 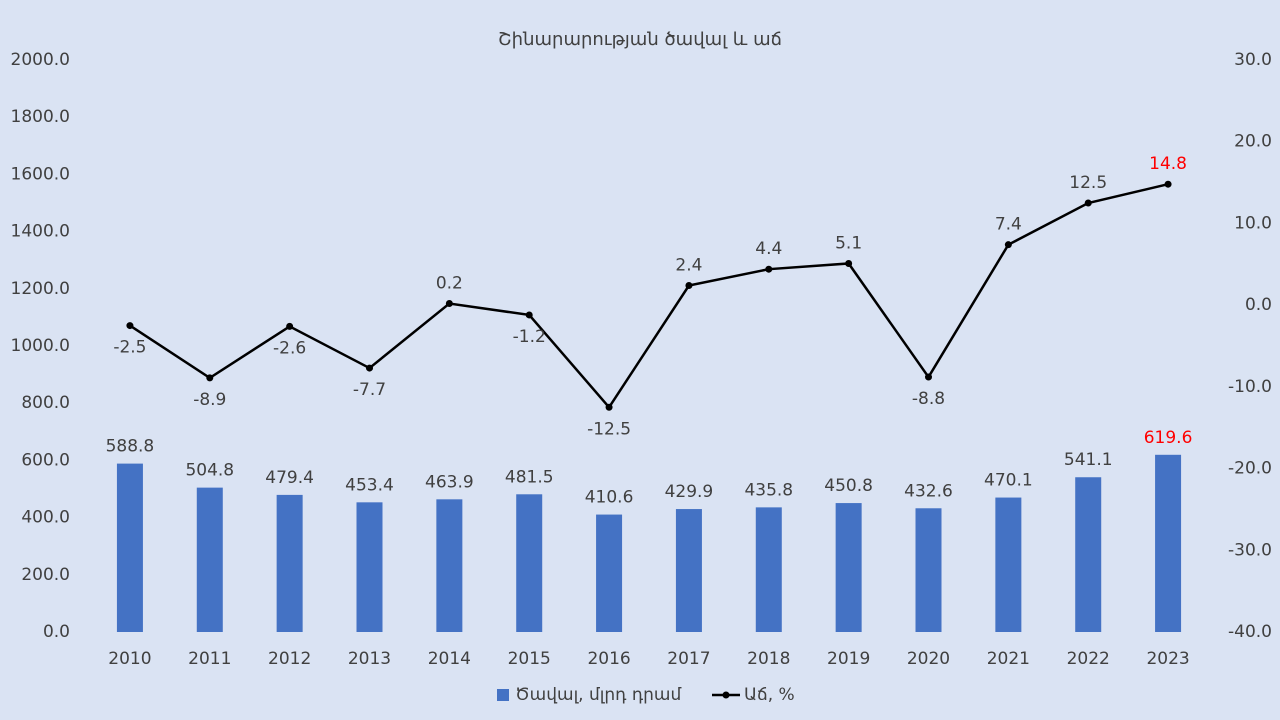 What do you see at coordinates (369, 485) in the screenshot?
I see `data-label: 453.4` at bounding box center [369, 485].